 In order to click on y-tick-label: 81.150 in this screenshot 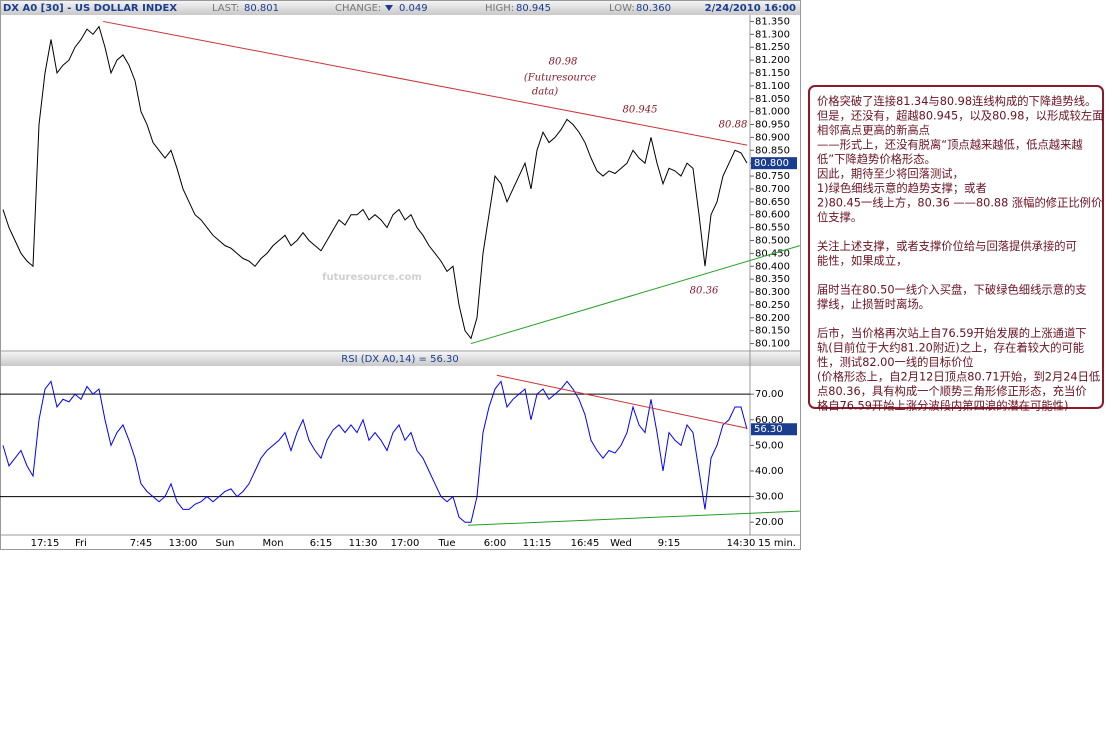, I will do `click(772, 73)`.